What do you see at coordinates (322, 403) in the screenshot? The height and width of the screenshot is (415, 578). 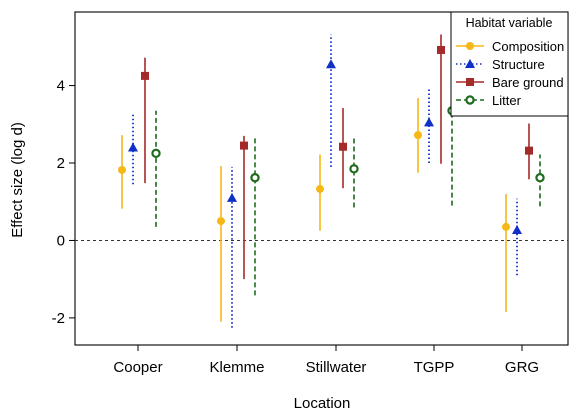 I see `x-axis-title: Location` at bounding box center [322, 403].